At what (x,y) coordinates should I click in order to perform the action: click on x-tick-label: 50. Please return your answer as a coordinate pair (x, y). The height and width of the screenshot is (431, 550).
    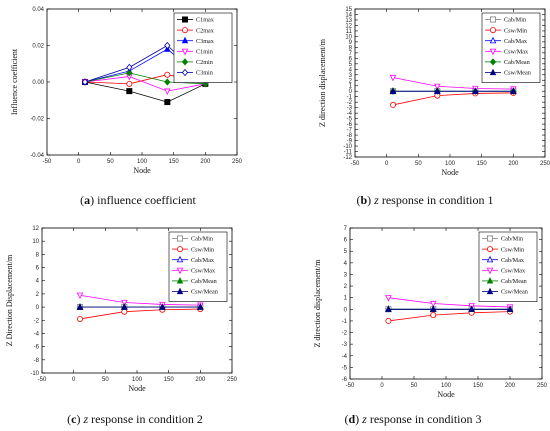
    Looking at the image, I should click on (414, 386).